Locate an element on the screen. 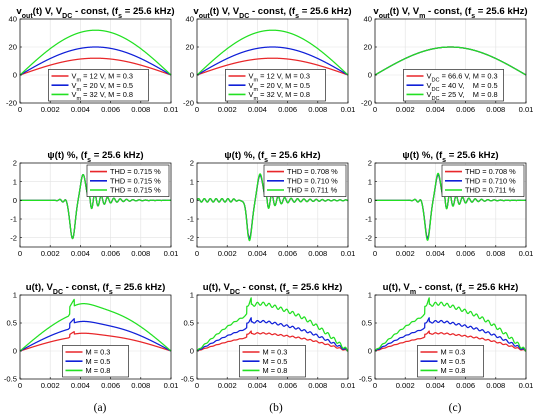  chart-title: u(t), Vm - const, (fs = 25.6 kHz) is located at coordinates (451, 289).